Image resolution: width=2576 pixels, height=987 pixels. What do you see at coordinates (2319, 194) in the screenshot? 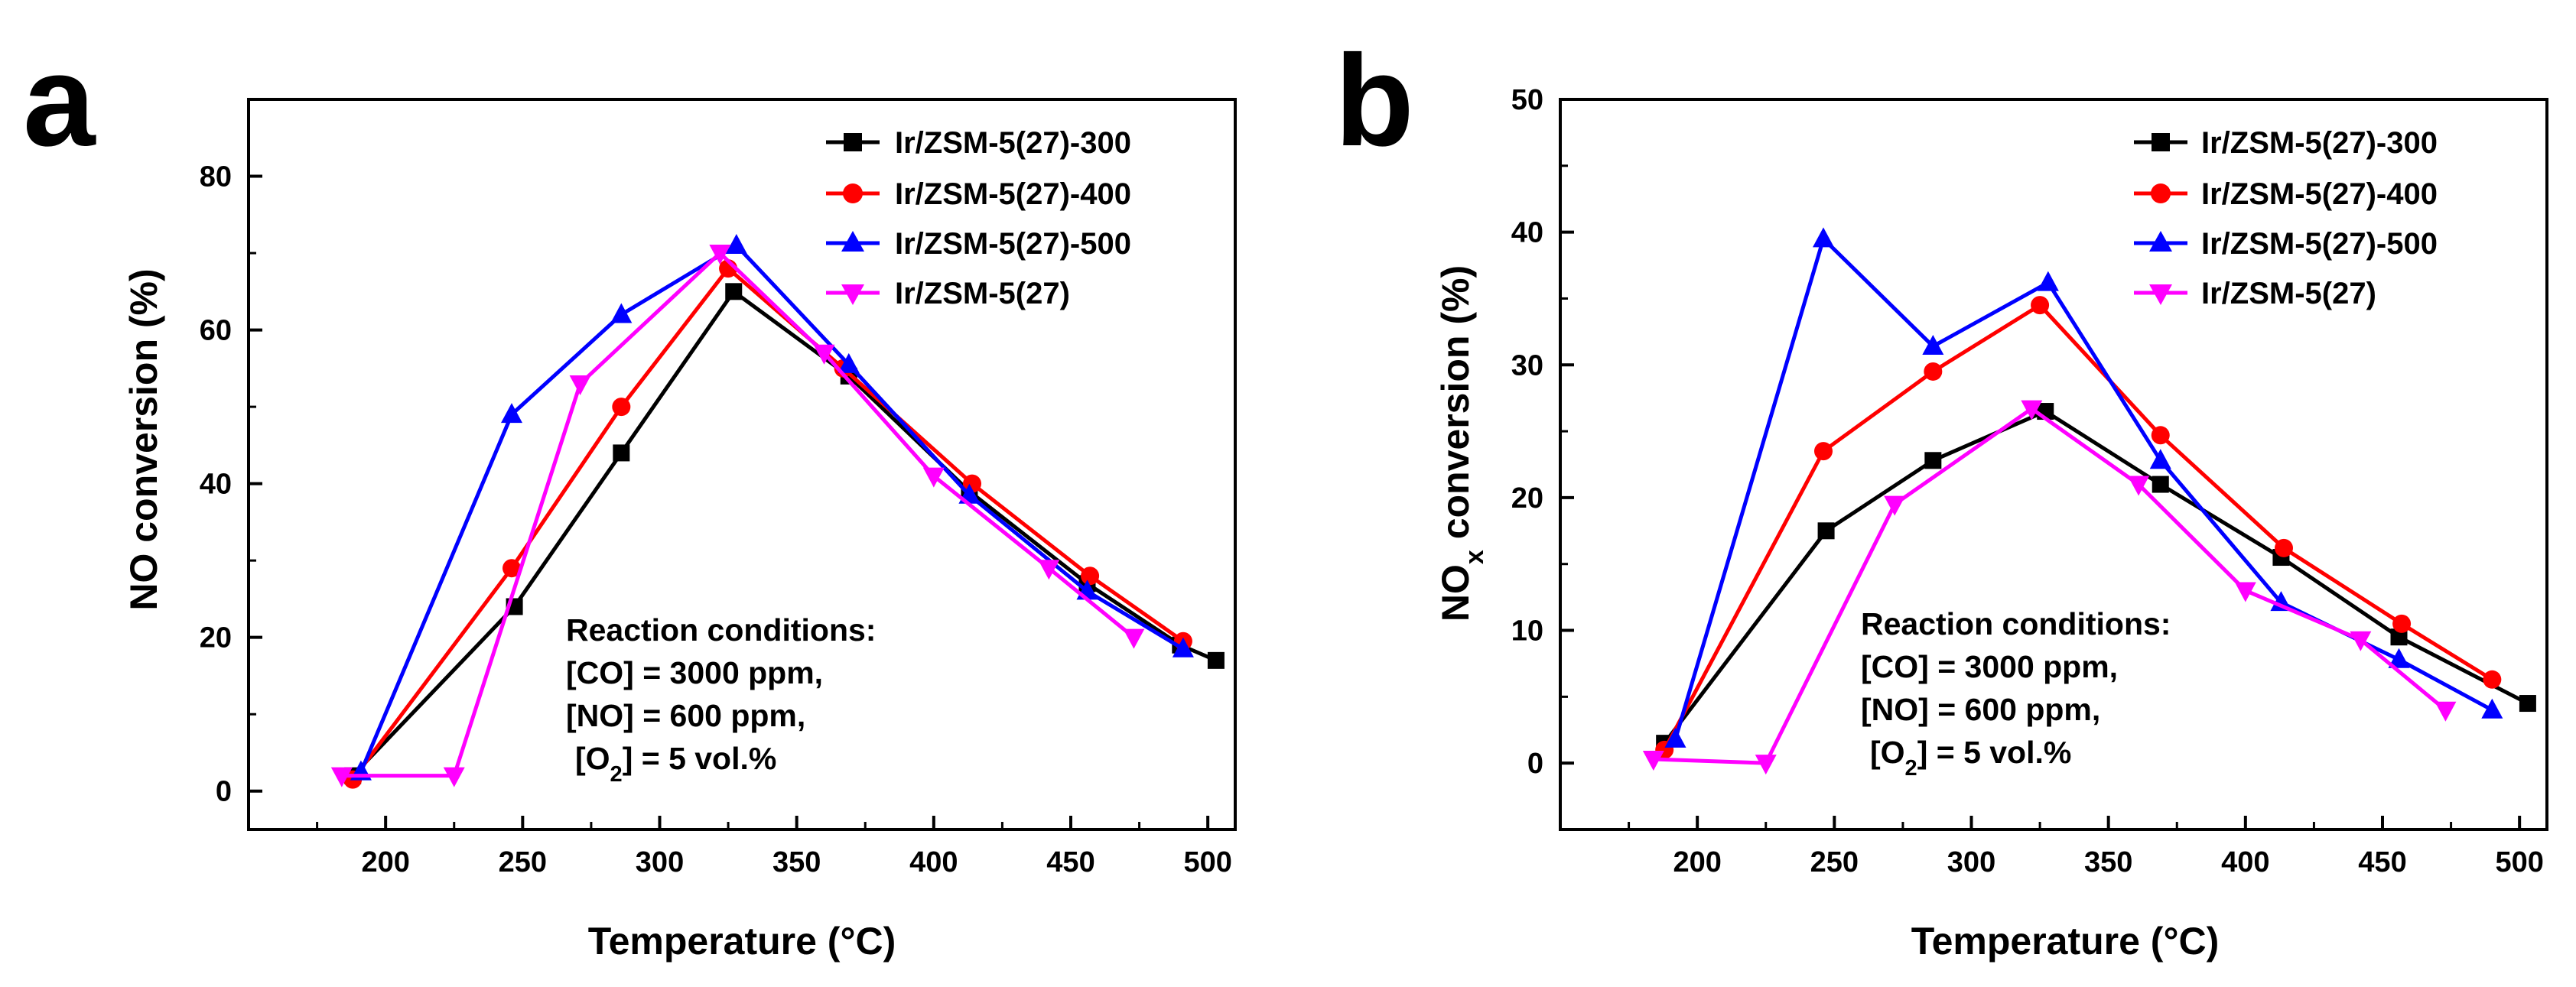
I see `legend-label-b-1: Ir/ZSM-5(27)-400` at bounding box center [2319, 194].